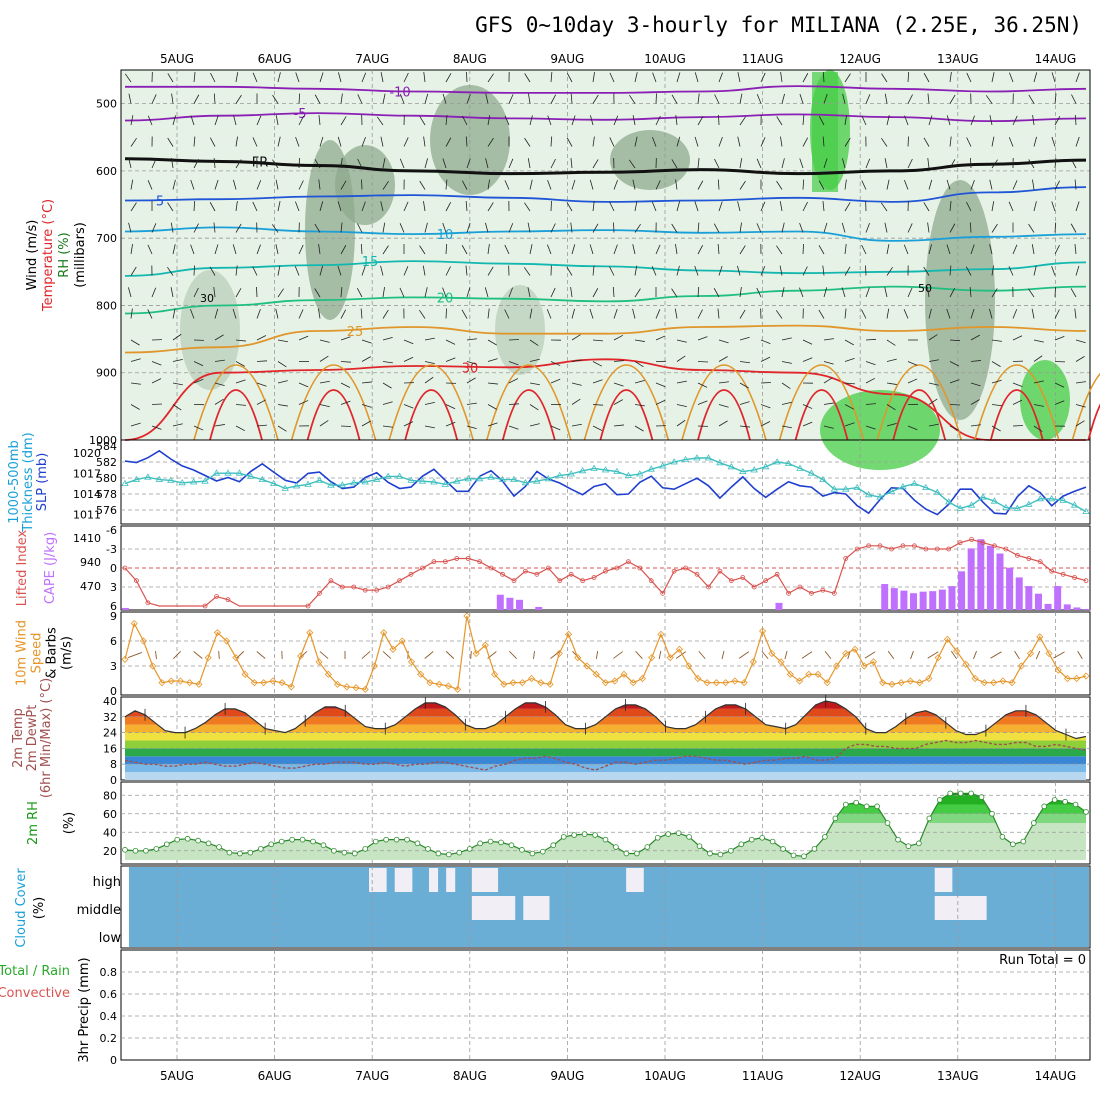 The image size is (1100, 1100). What do you see at coordinates (605, 808) in the screenshot?
I see `rh-bright-bands` at bounding box center [605, 808].